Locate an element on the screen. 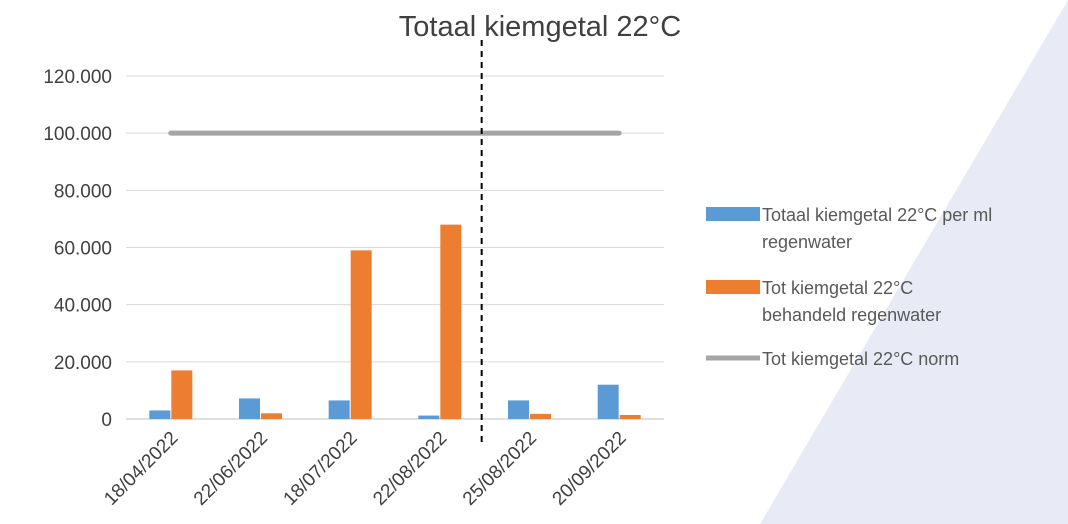  legend-swatch-behandeld is located at coordinates (733, 287).